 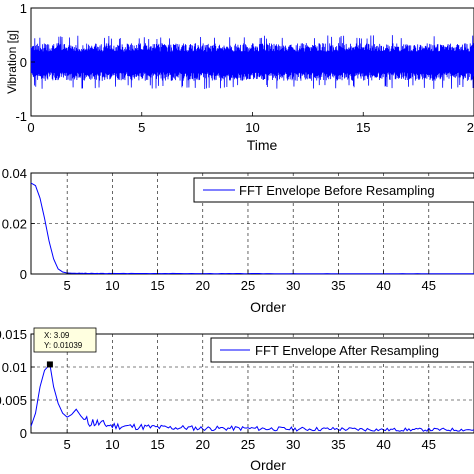 What do you see at coordinates (252, 127) in the screenshot?
I see `signal-xtick-label: 10` at bounding box center [252, 127].